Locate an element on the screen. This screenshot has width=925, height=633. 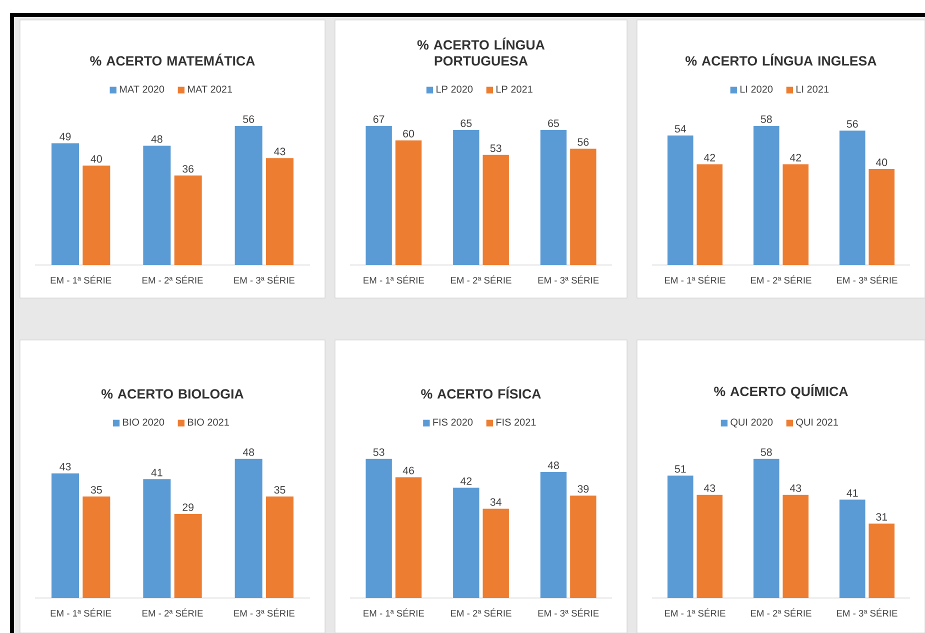
legend-label: QUI 2021 is located at coordinates (817, 423).